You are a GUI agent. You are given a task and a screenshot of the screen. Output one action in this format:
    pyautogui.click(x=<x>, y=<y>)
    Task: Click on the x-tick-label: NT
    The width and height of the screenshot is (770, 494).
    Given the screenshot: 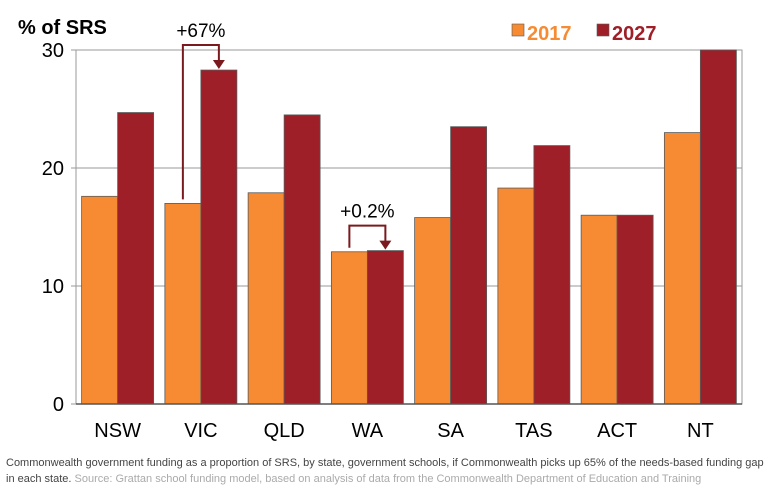 What is the action you would take?
    pyautogui.click(x=700, y=431)
    